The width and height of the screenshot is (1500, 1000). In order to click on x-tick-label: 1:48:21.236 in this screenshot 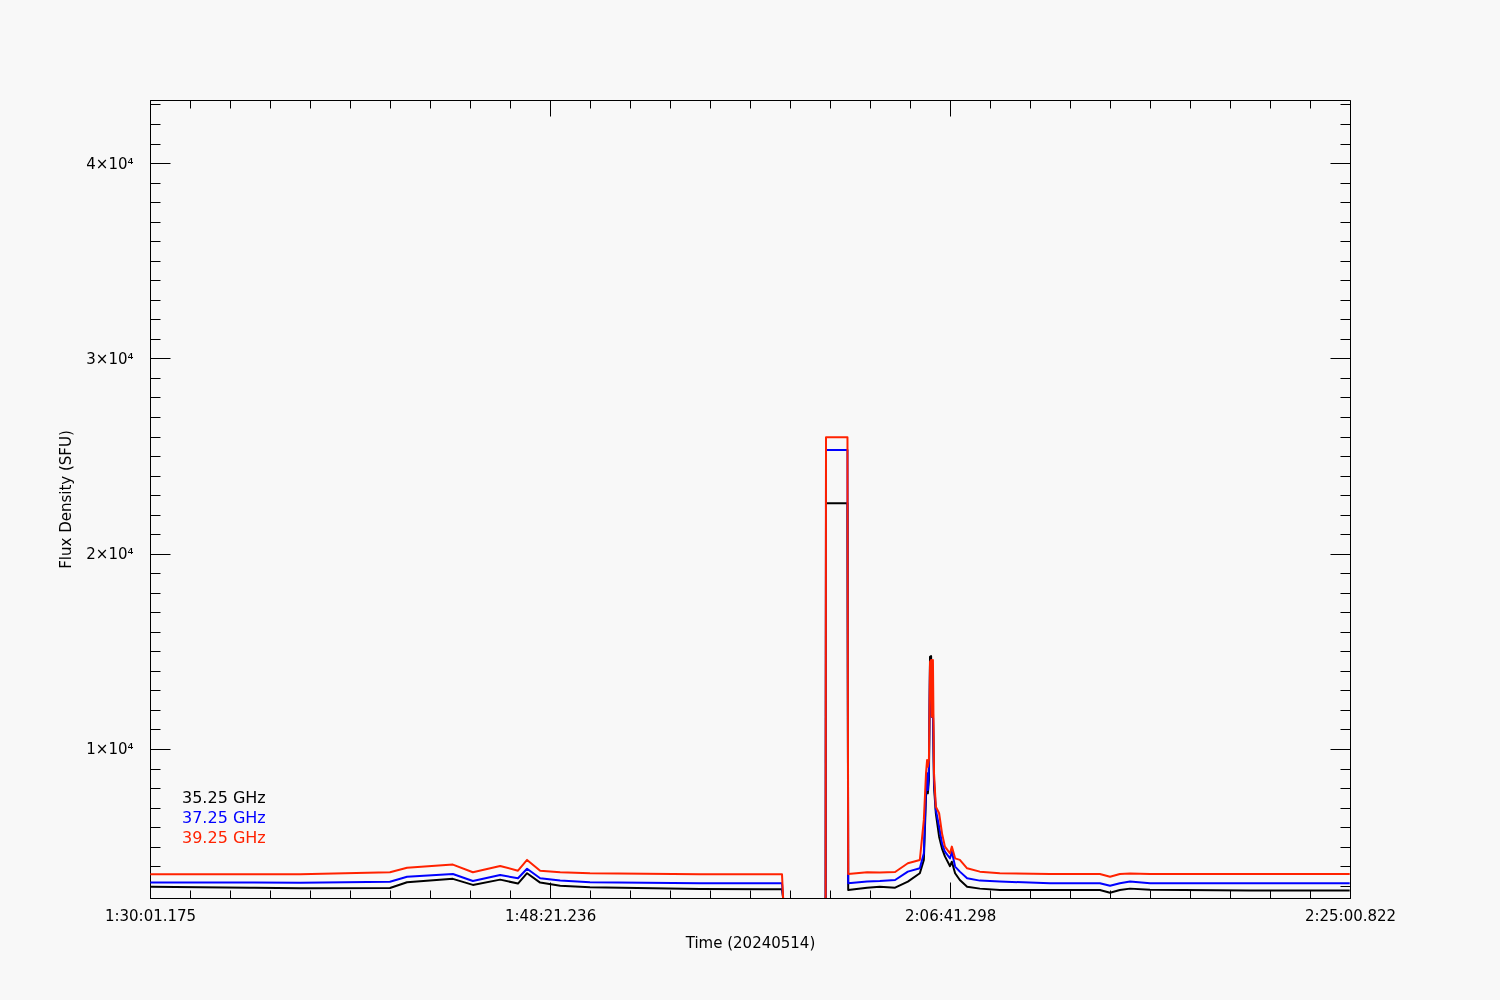, I will do `click(550, 915)`.